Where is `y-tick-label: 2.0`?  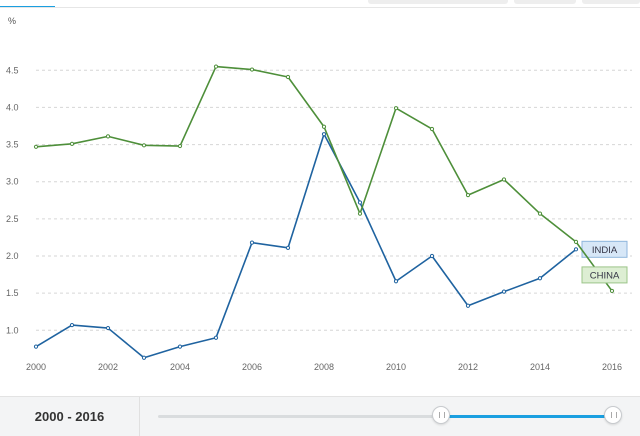 y-tick-label: 2.0 is located at coordinates (12, 256).